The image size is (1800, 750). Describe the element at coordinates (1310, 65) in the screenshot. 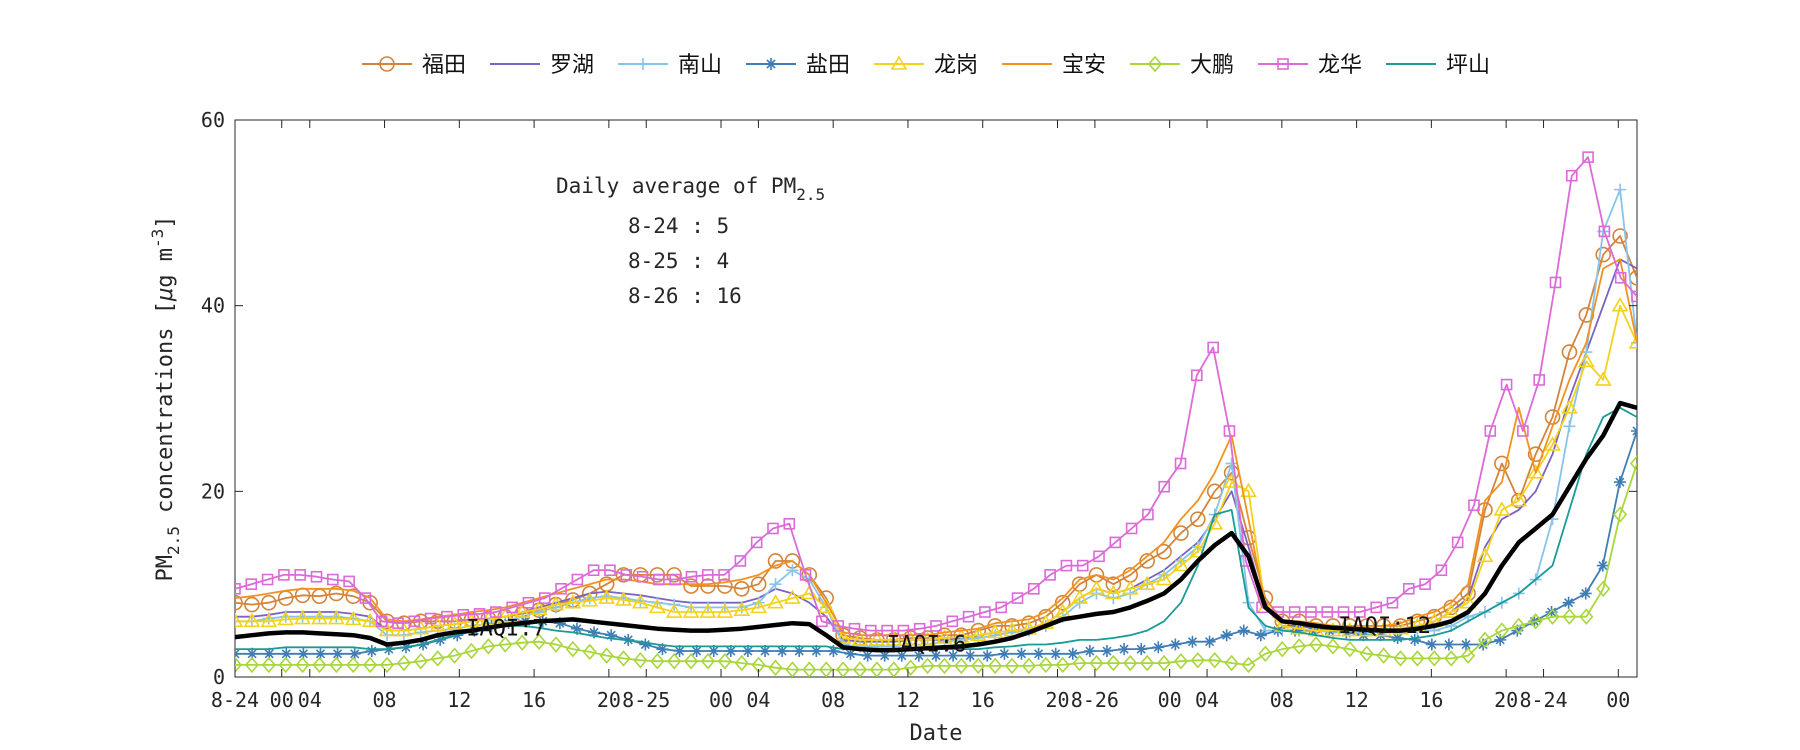

I see `legend-item: 龙华` at that location.